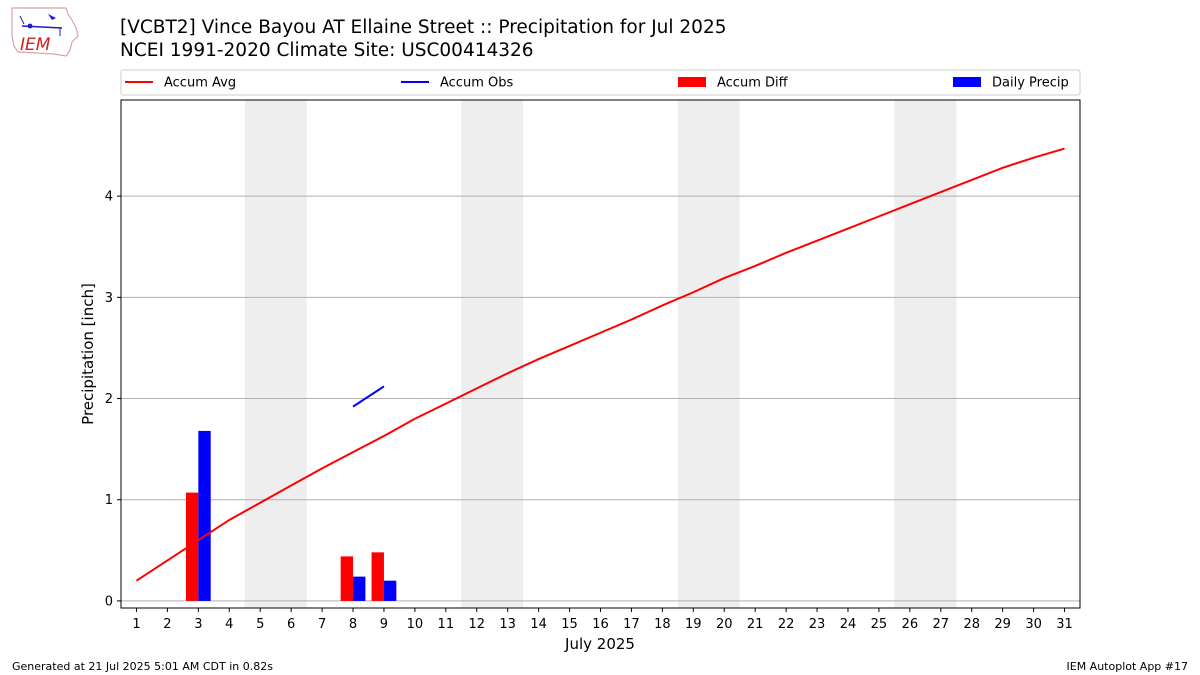 The width and height of the screenshot is (1200, 675). What do you see at coordinates (786, 624) in the screenshot?
I see `x-tick-label-22: 22` at bounding box center [786, 624].